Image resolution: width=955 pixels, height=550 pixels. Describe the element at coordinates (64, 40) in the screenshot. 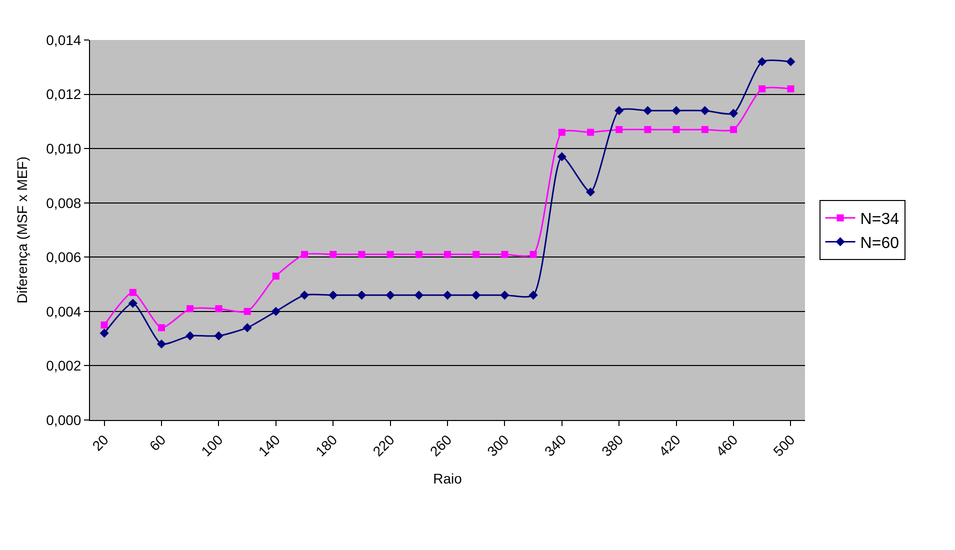

I see `y-tick-label: 0,014` at that location.